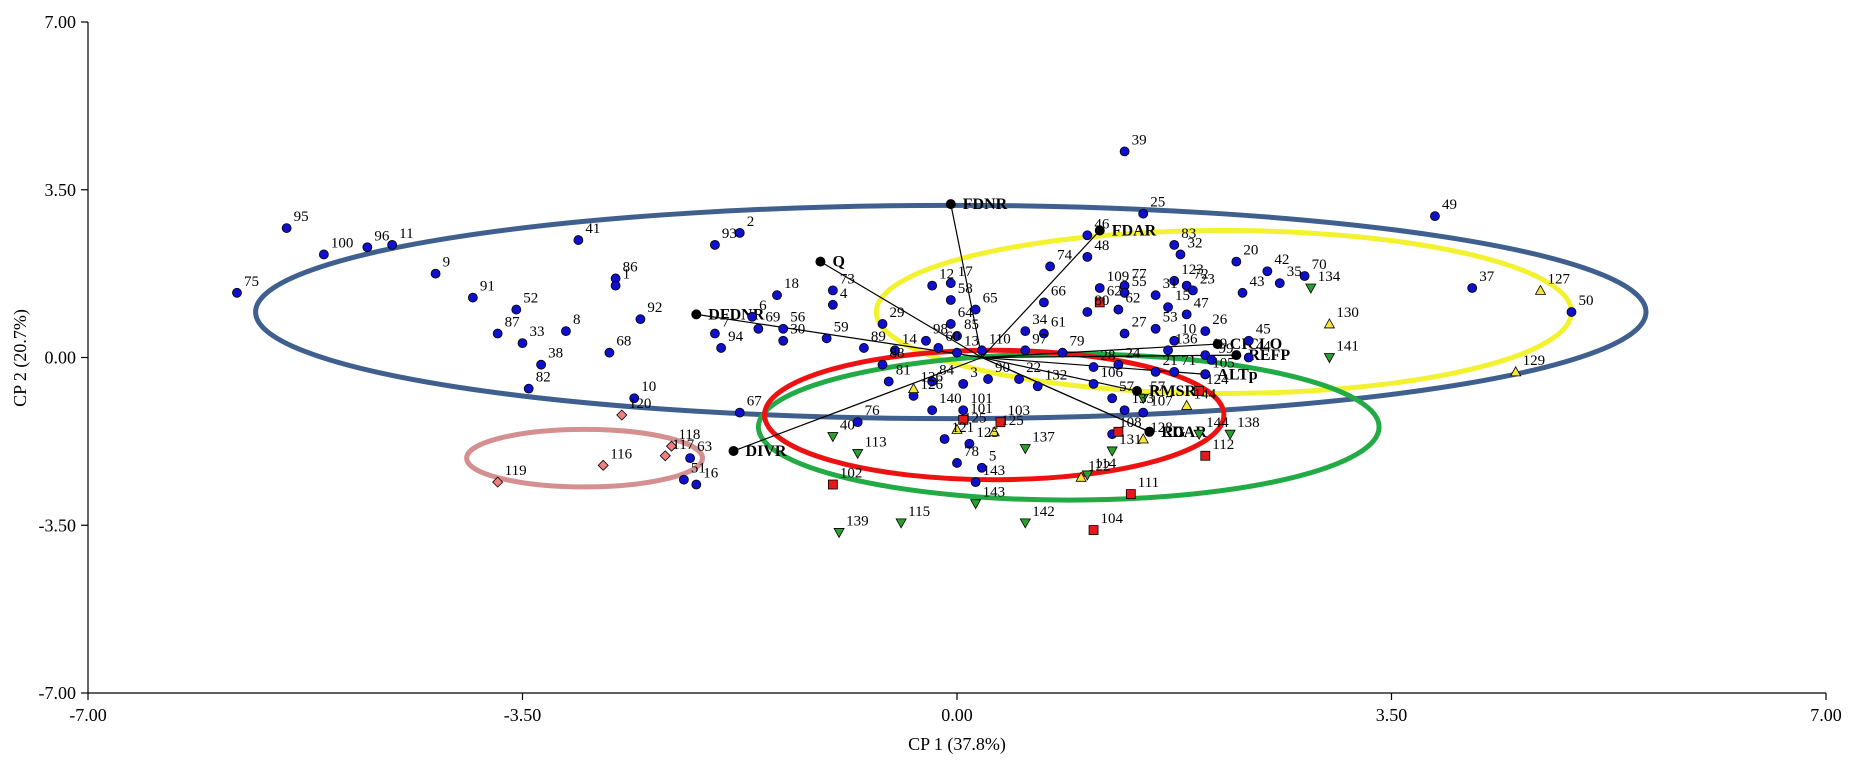 The height and width of the screenshot is (760, 1849). Describe the element at coordinates (1102, 224) in the screenshot. I see `point-label: 46` at that location.